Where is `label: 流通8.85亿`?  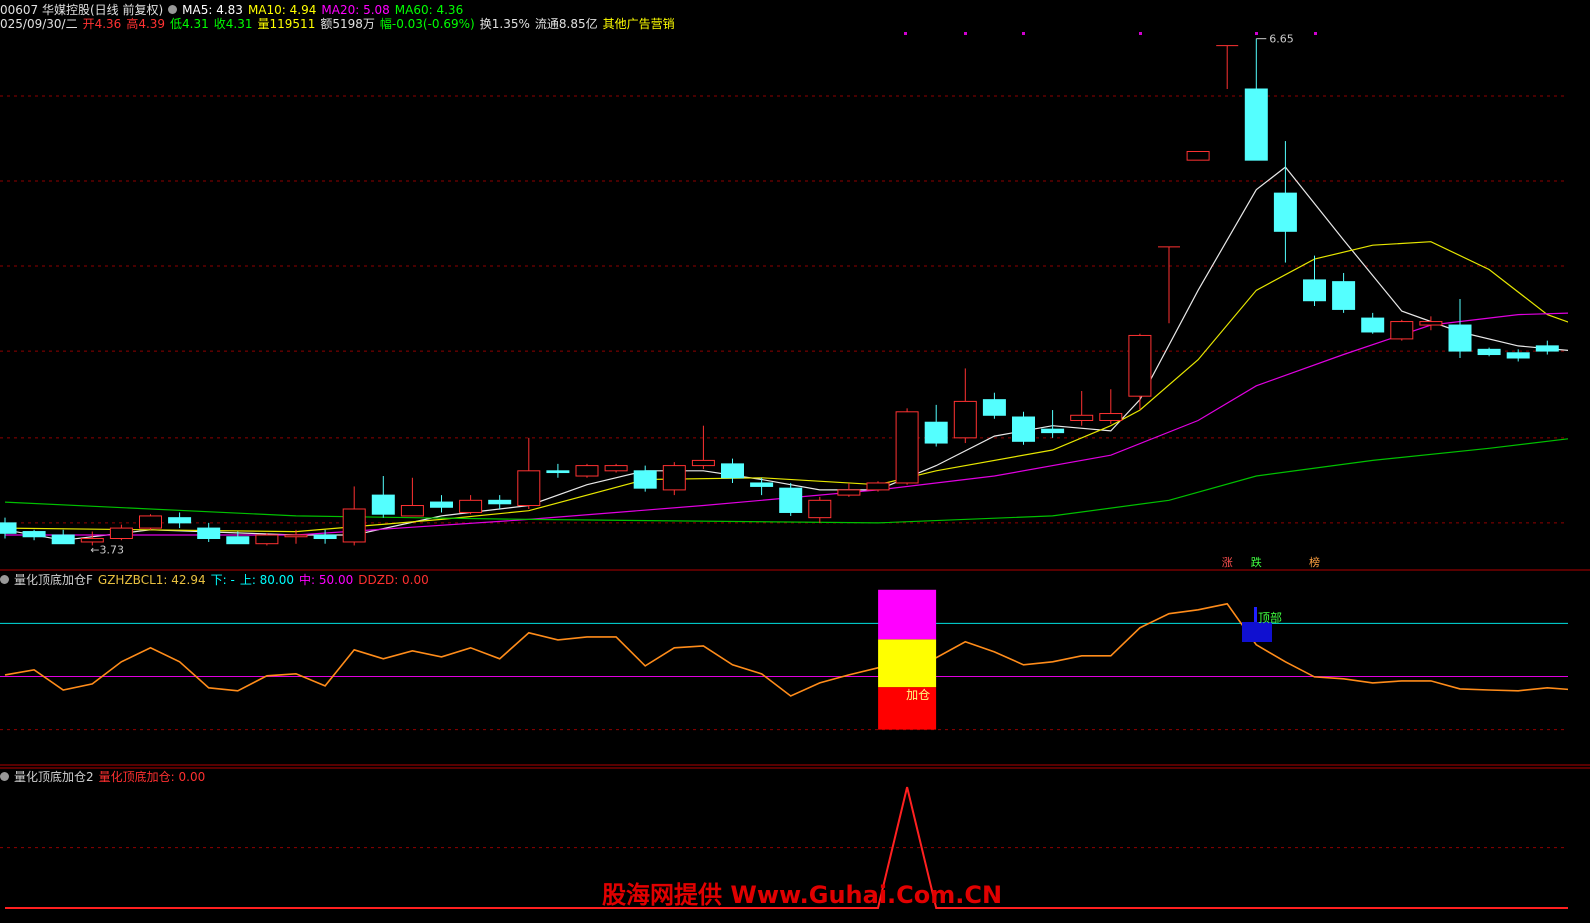 label: 流通8.85亿 is located at coordinates (566, 24).